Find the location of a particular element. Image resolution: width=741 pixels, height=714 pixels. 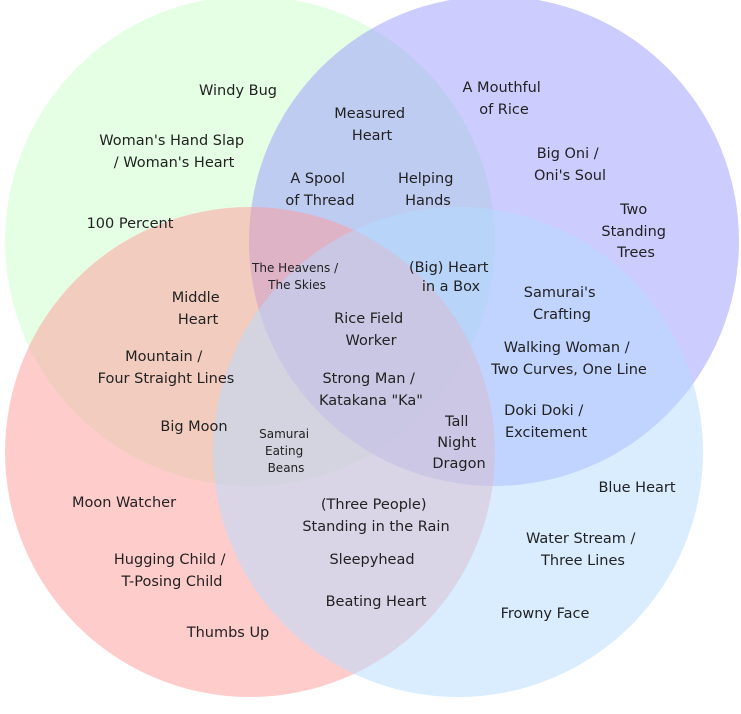

label-line: Big Moon is located at coordinates (193, 427).